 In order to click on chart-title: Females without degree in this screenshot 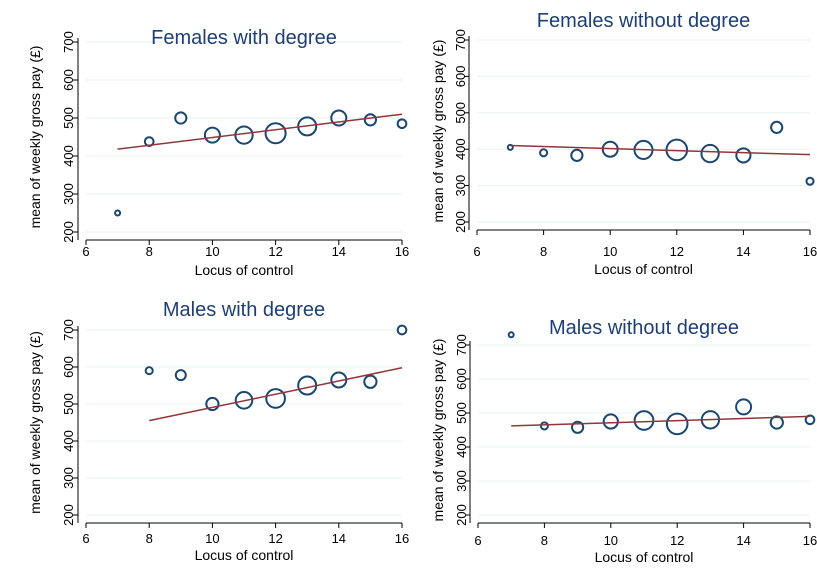, I will do `click(643, 21)`.